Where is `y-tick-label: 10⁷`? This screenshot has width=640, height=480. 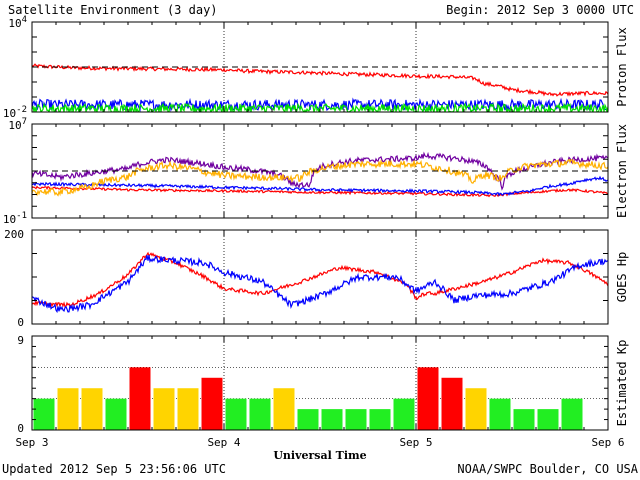
y-tick-label: 10⁷ is located at coordinates (17, 124).